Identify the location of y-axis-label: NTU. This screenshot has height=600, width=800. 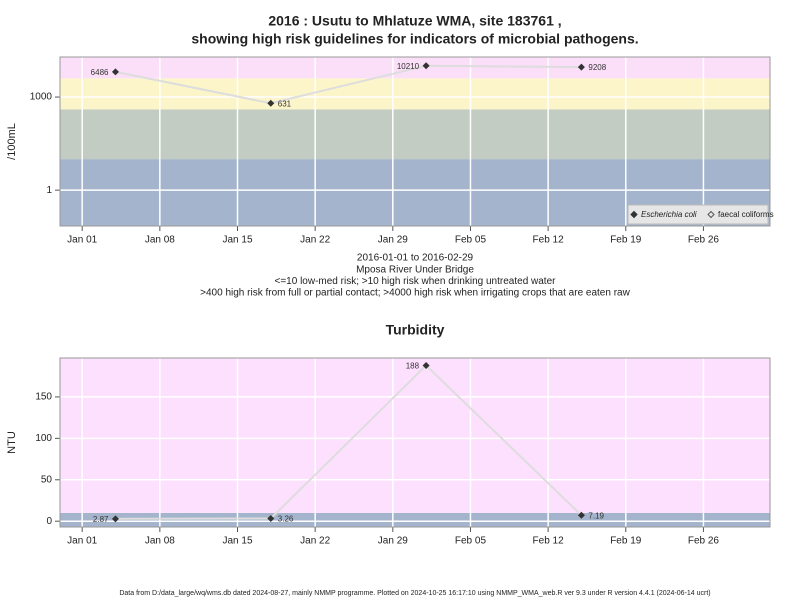
(12, 442).